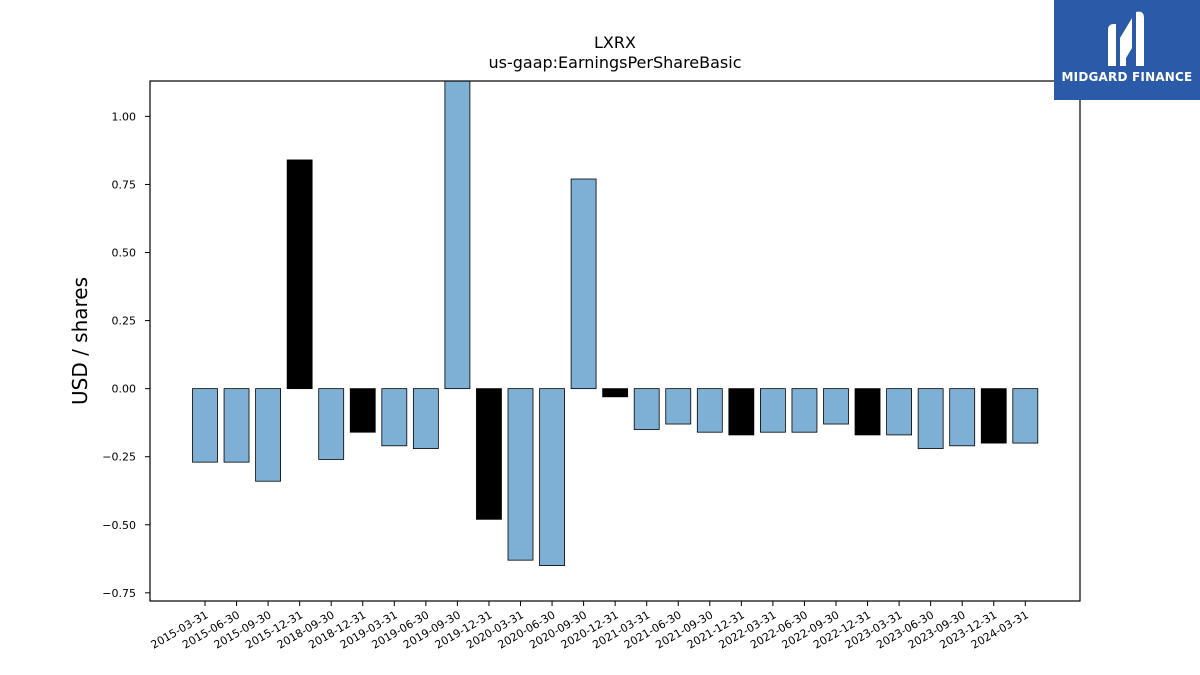 This screenshot has height=675, width=1200. I want to click on y-tick-label: 1.00, so click(124, 116).